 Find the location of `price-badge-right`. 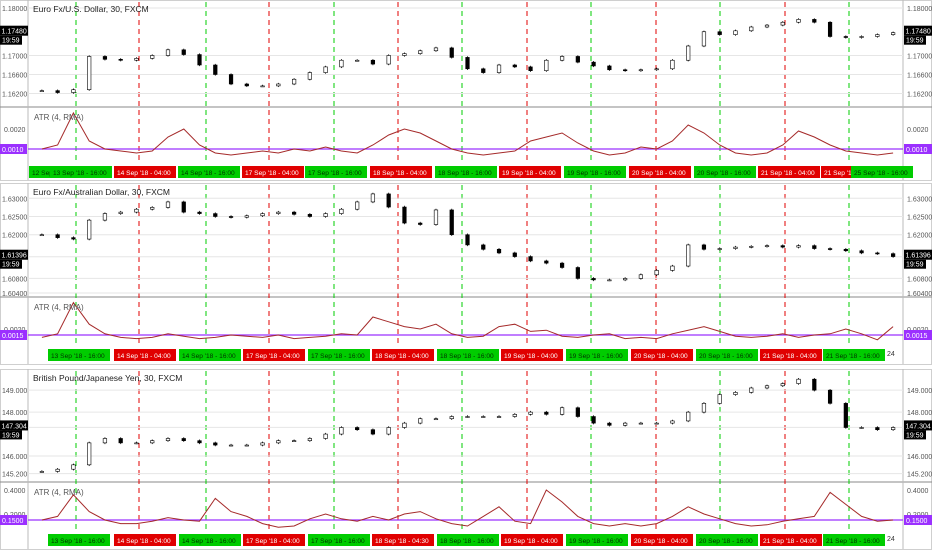

price-badge-right is located at coordinates (918, 30).